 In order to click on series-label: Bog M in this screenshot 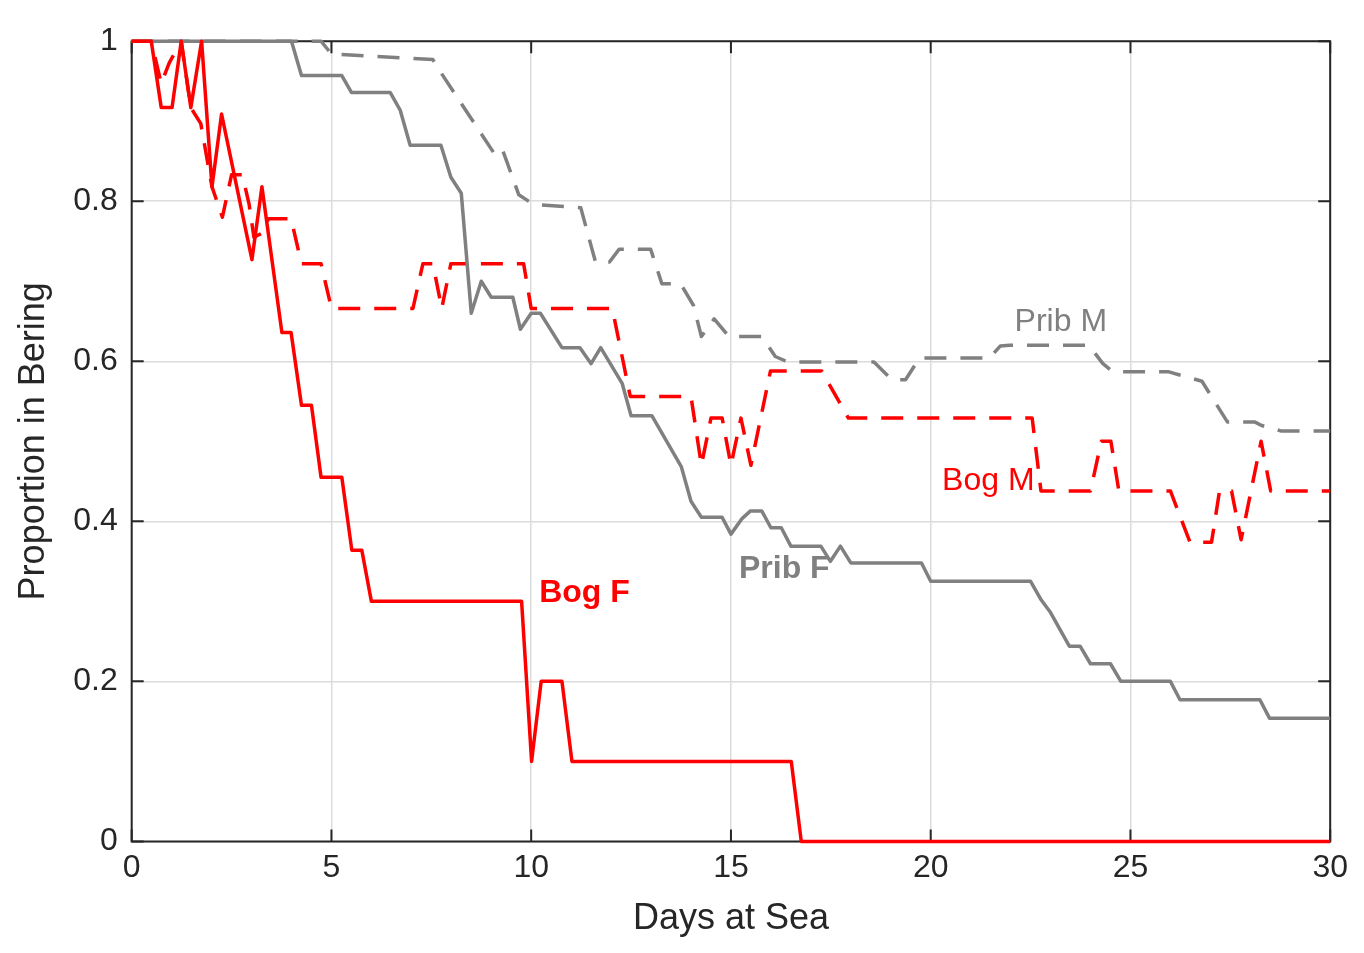, I will do `click(988, 479)`.